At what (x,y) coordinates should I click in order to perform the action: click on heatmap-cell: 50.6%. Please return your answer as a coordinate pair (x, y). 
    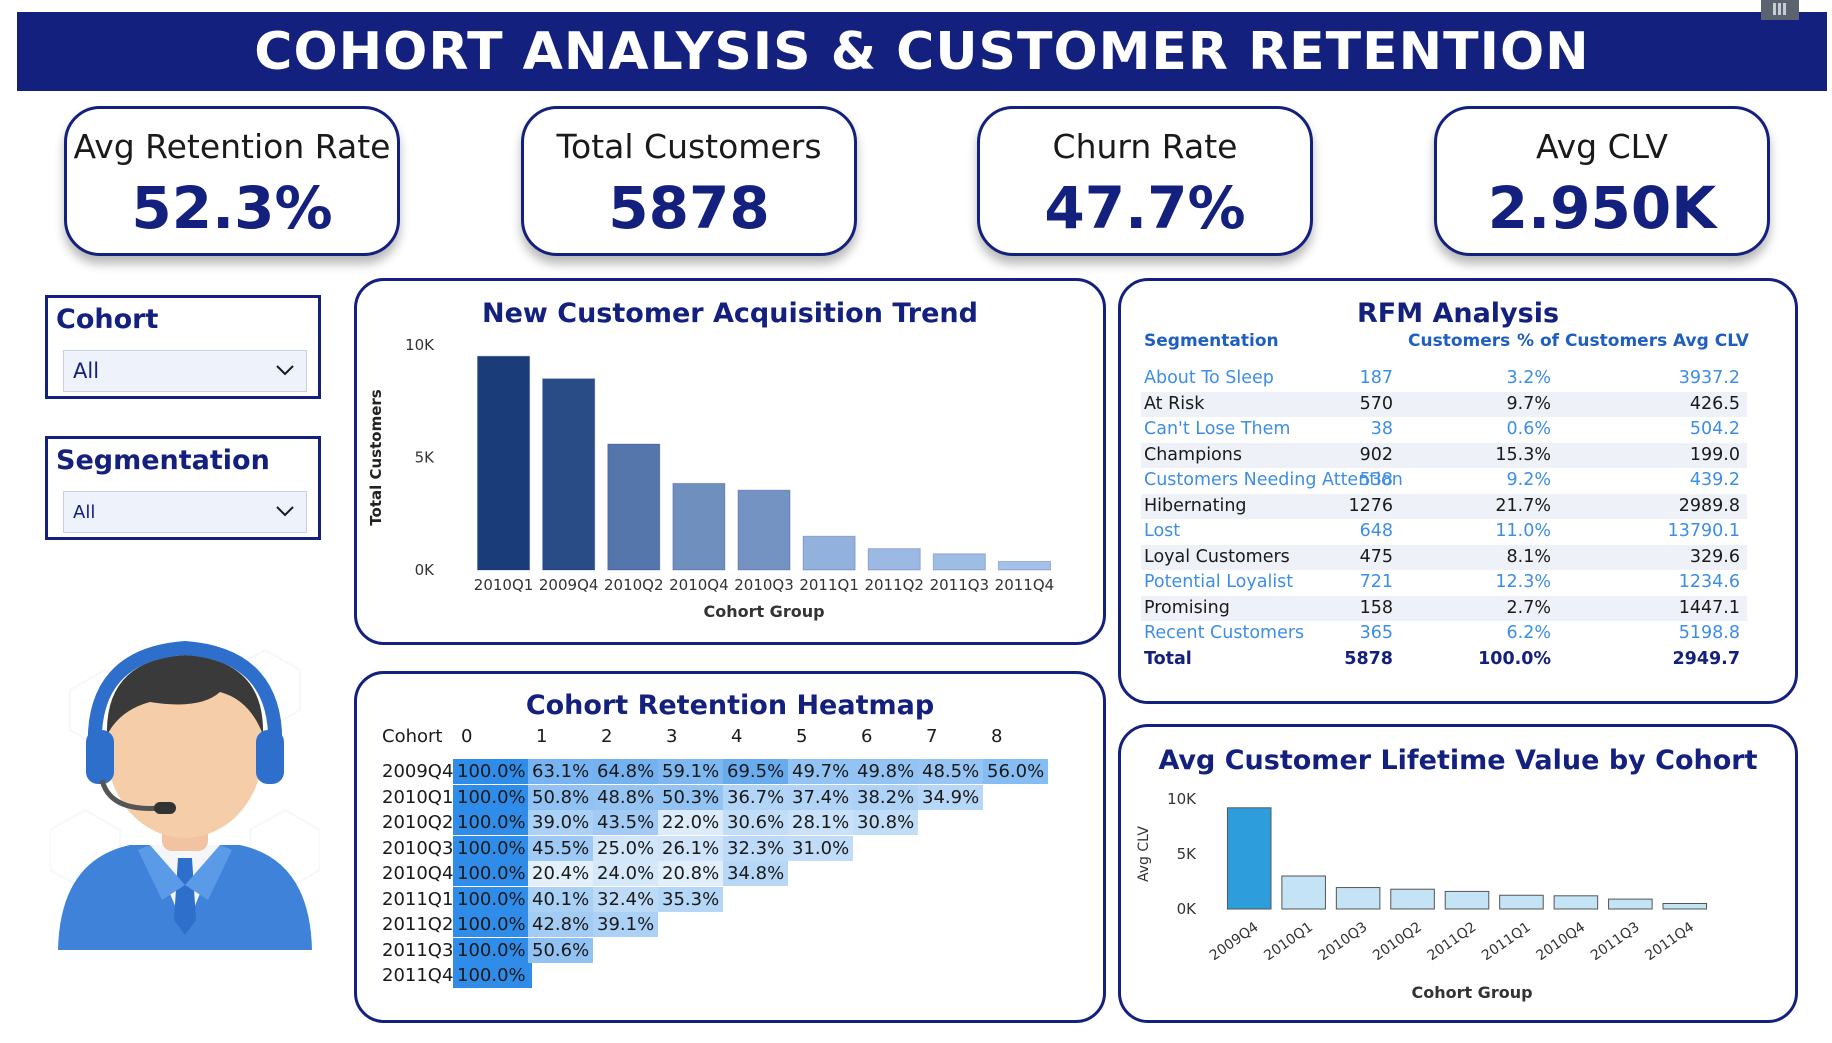
    Looking at the image, I should click on (560, 950).